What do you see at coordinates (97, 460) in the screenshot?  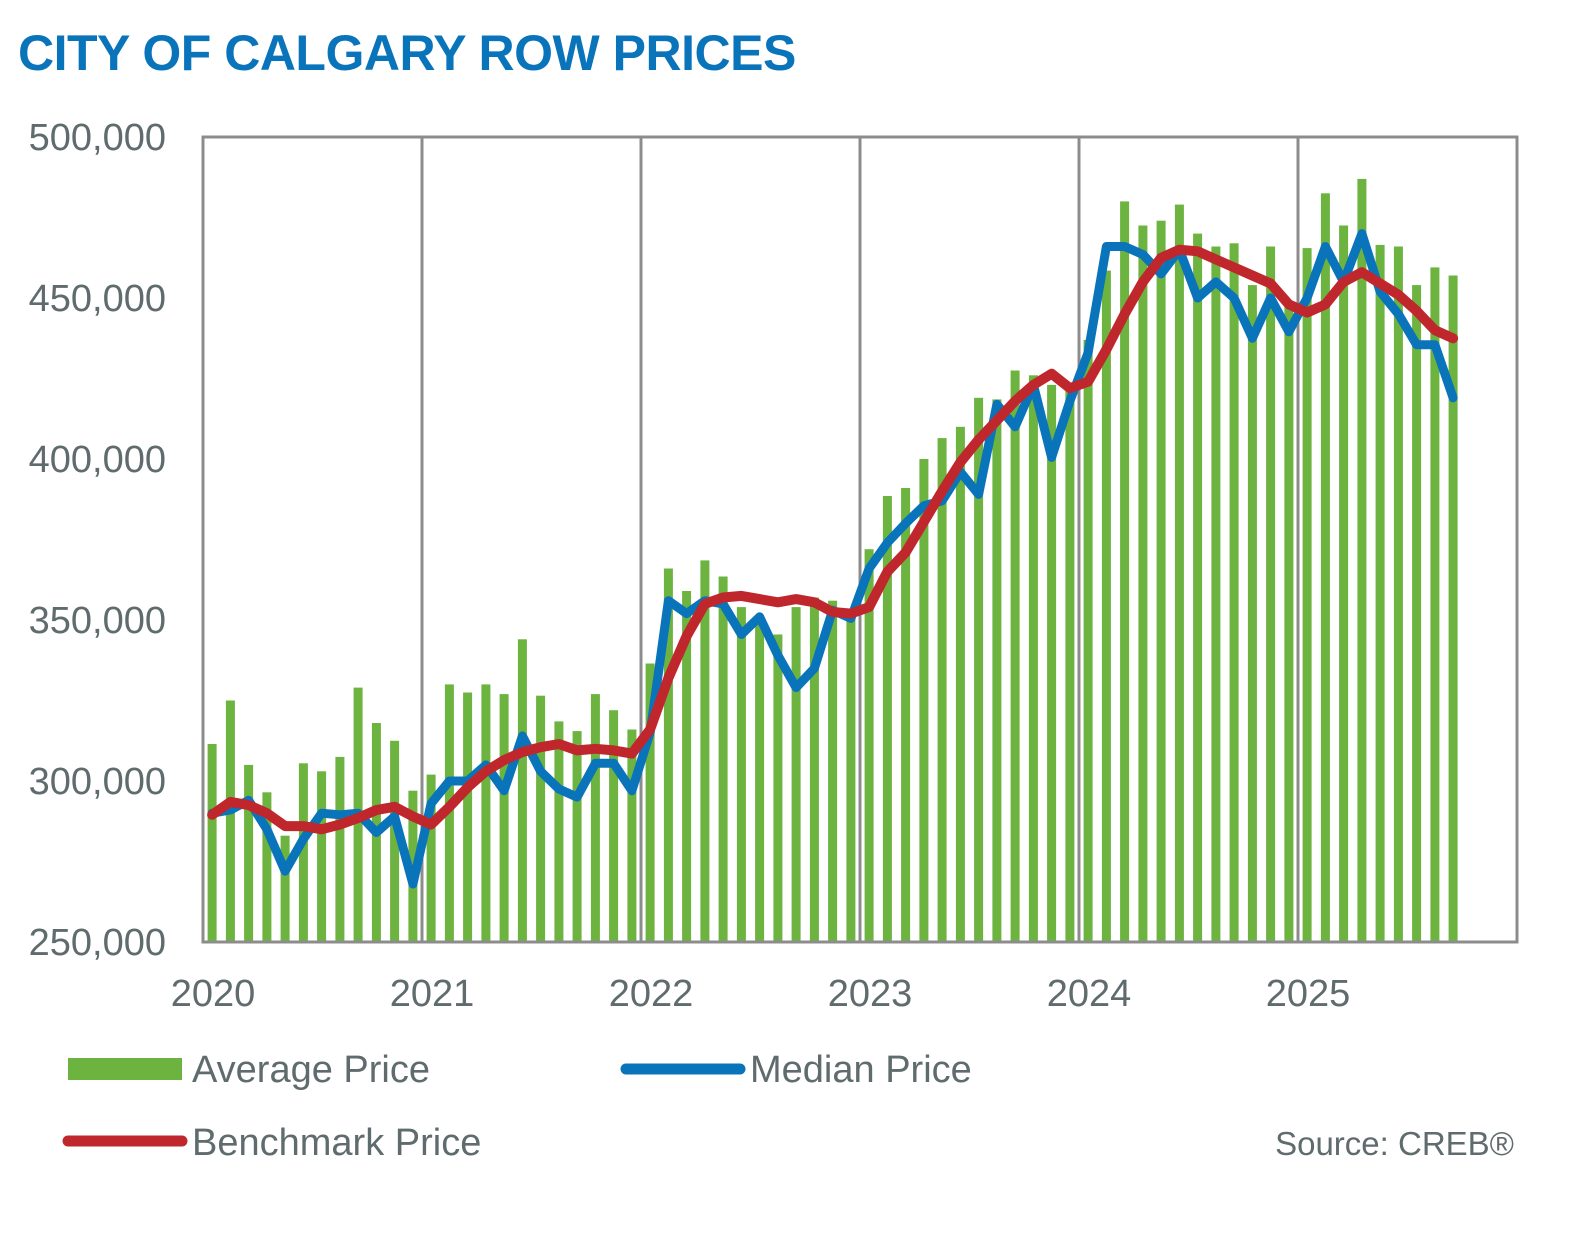 I see `y-tick-label: 400,000` at bounding box center [97, 460].